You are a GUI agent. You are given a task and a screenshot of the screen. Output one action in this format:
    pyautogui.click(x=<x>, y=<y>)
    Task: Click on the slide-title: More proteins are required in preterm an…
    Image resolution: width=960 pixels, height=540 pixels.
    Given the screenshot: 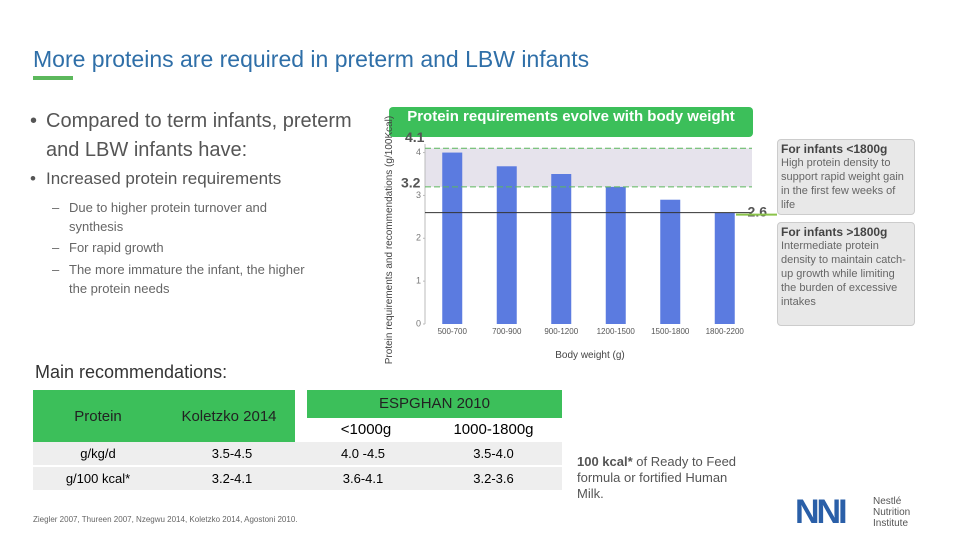 What is the action you would take?
    pyautogui.click(x=311, y=59)
    